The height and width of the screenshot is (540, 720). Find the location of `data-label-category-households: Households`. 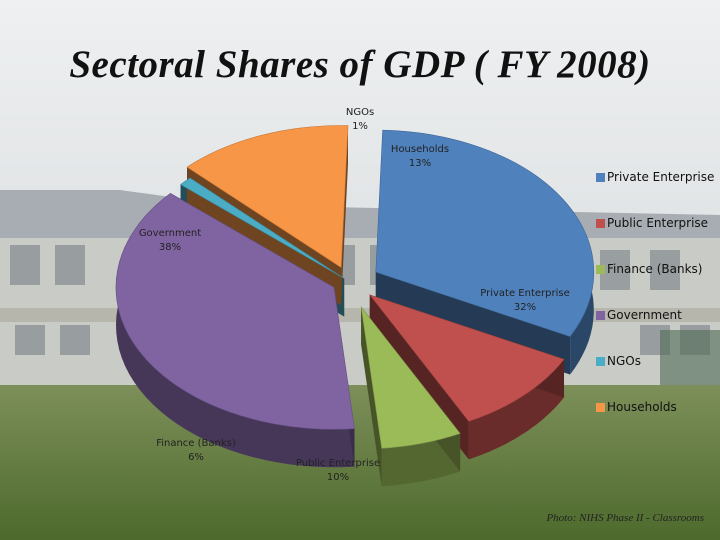

data-label-category-households: Households is located at coordinates (420, 149).